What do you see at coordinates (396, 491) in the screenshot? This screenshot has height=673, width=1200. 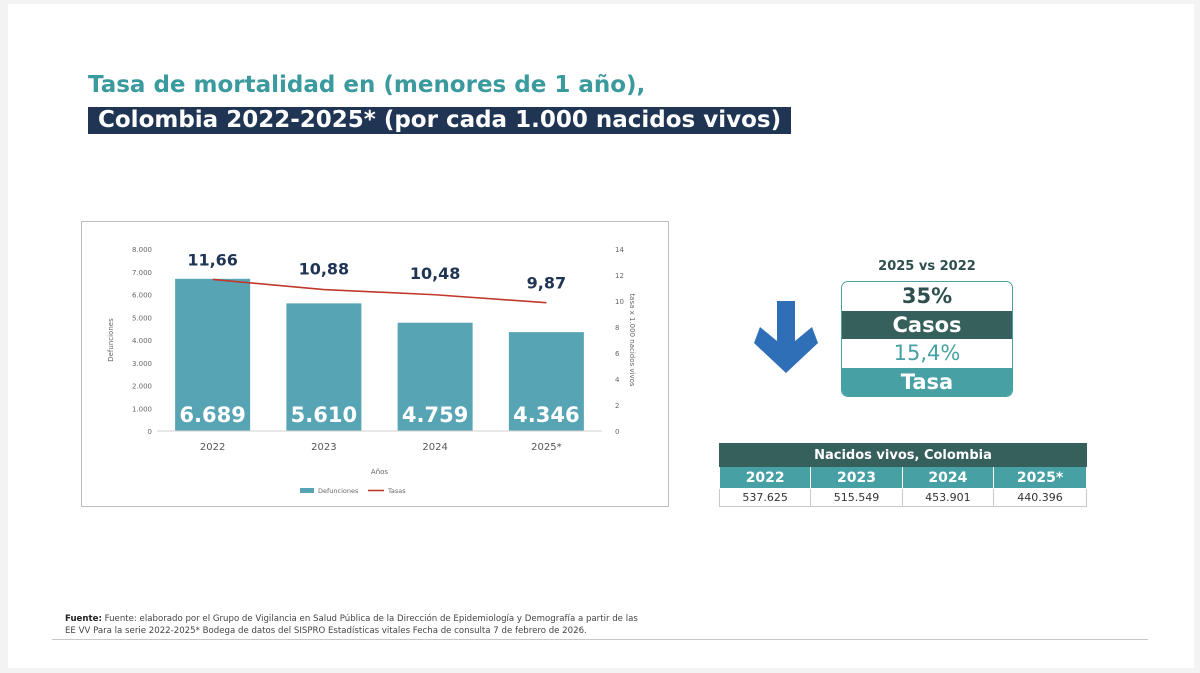 I see `legend-label-tasas: Tasas` at bounding box center [396, 491].